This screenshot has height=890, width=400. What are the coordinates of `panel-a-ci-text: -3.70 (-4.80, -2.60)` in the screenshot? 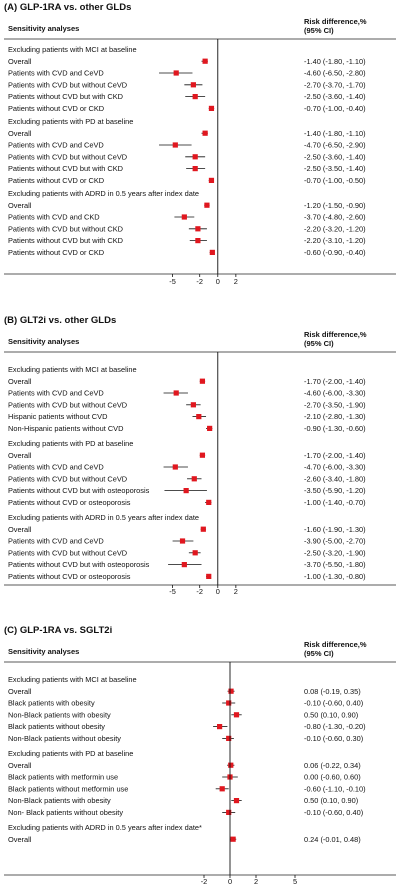 It's located at (335, 217).